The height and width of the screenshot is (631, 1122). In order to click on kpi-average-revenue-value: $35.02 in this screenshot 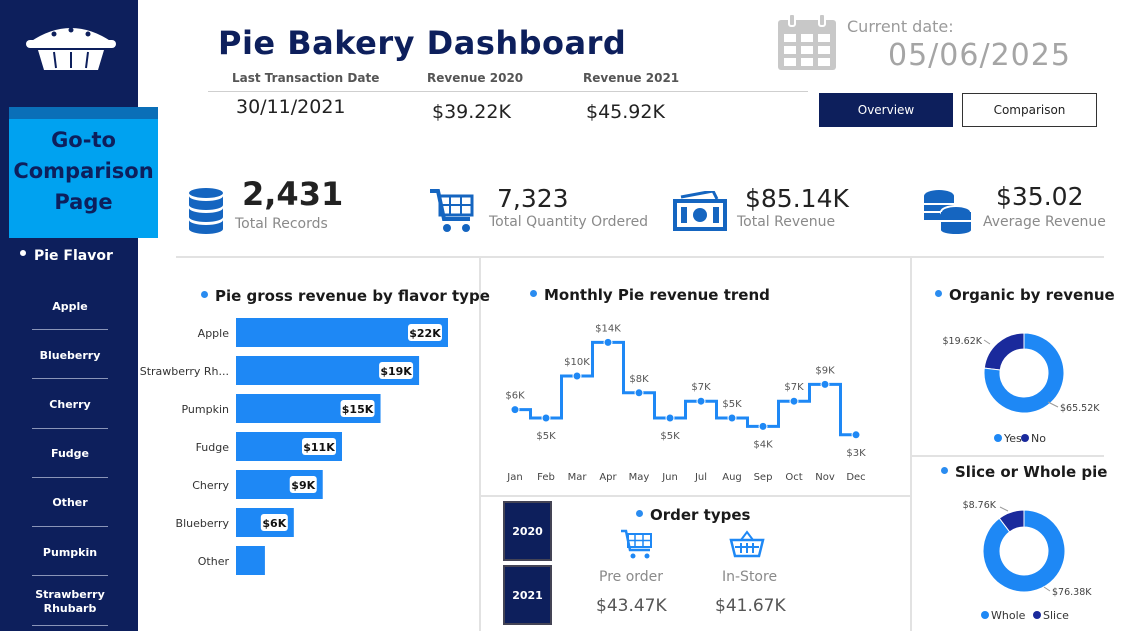, I will do `click(1040, 196)`.